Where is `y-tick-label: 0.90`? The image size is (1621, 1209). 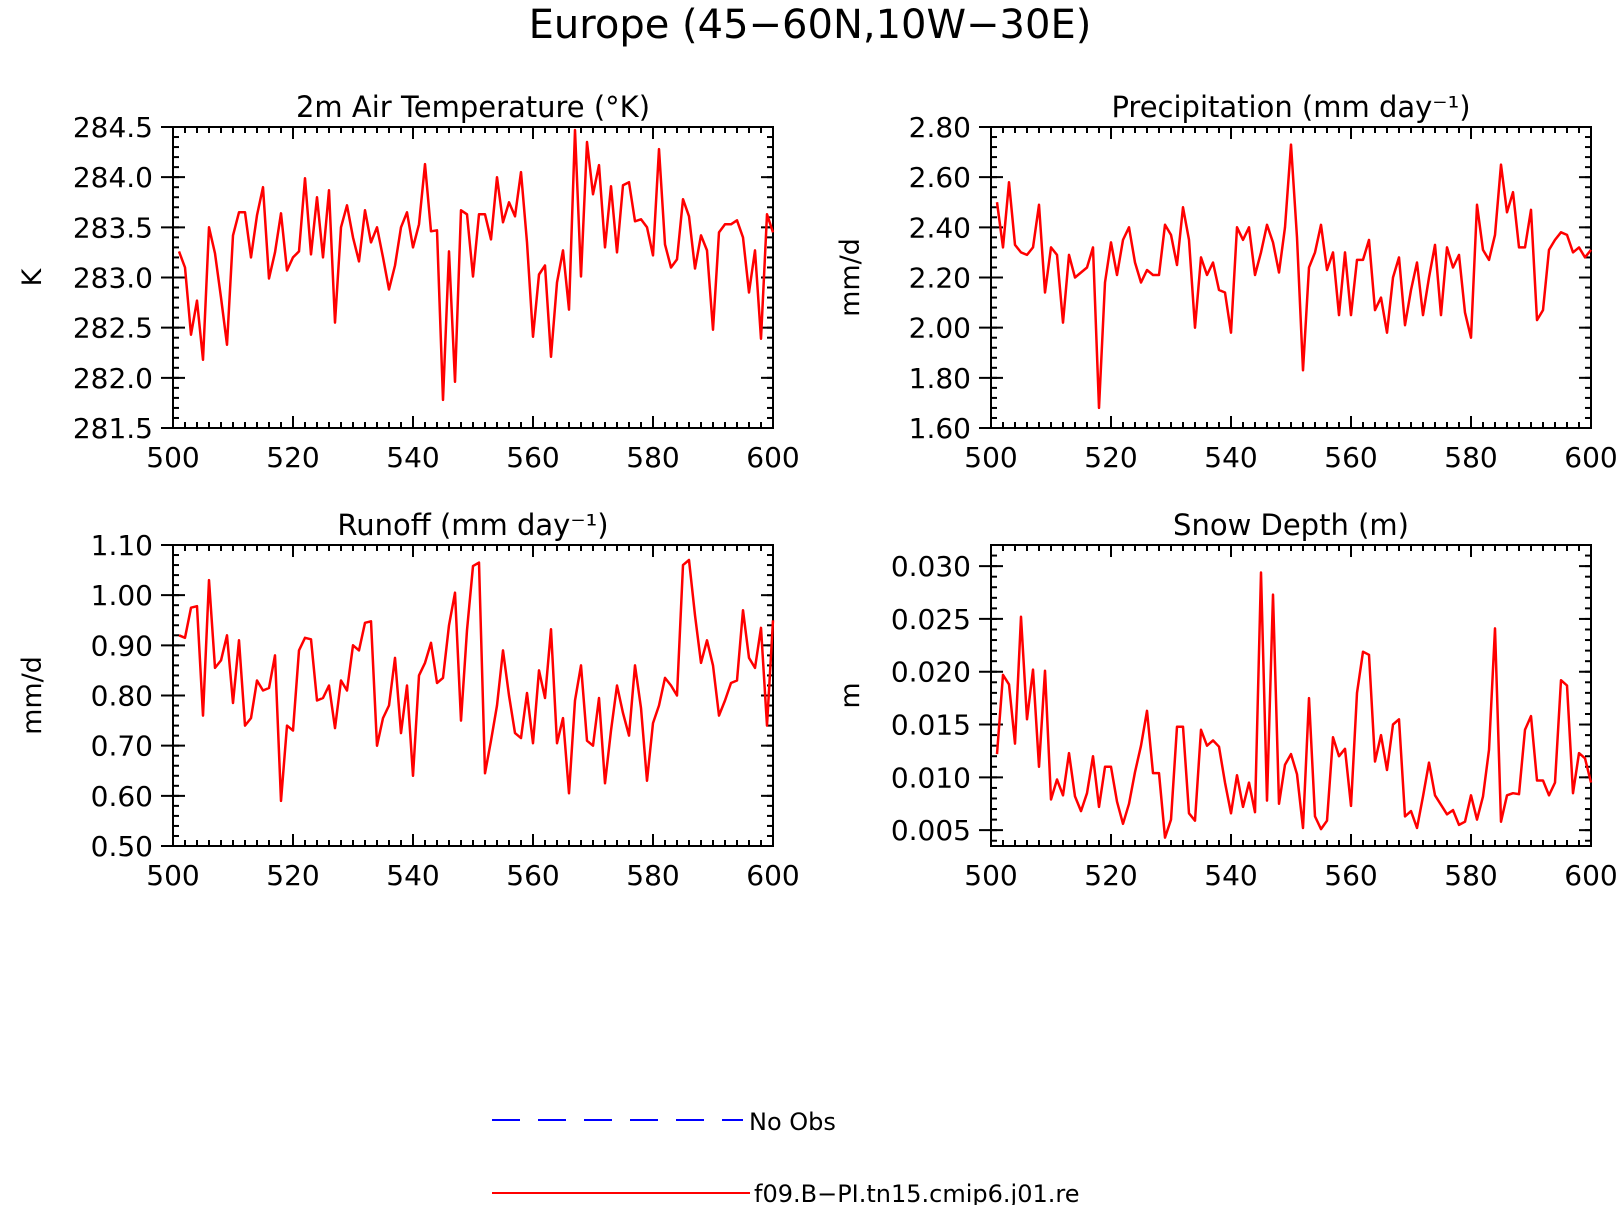 y-tick-label: 0.90 is located at coordinates (122, 645).